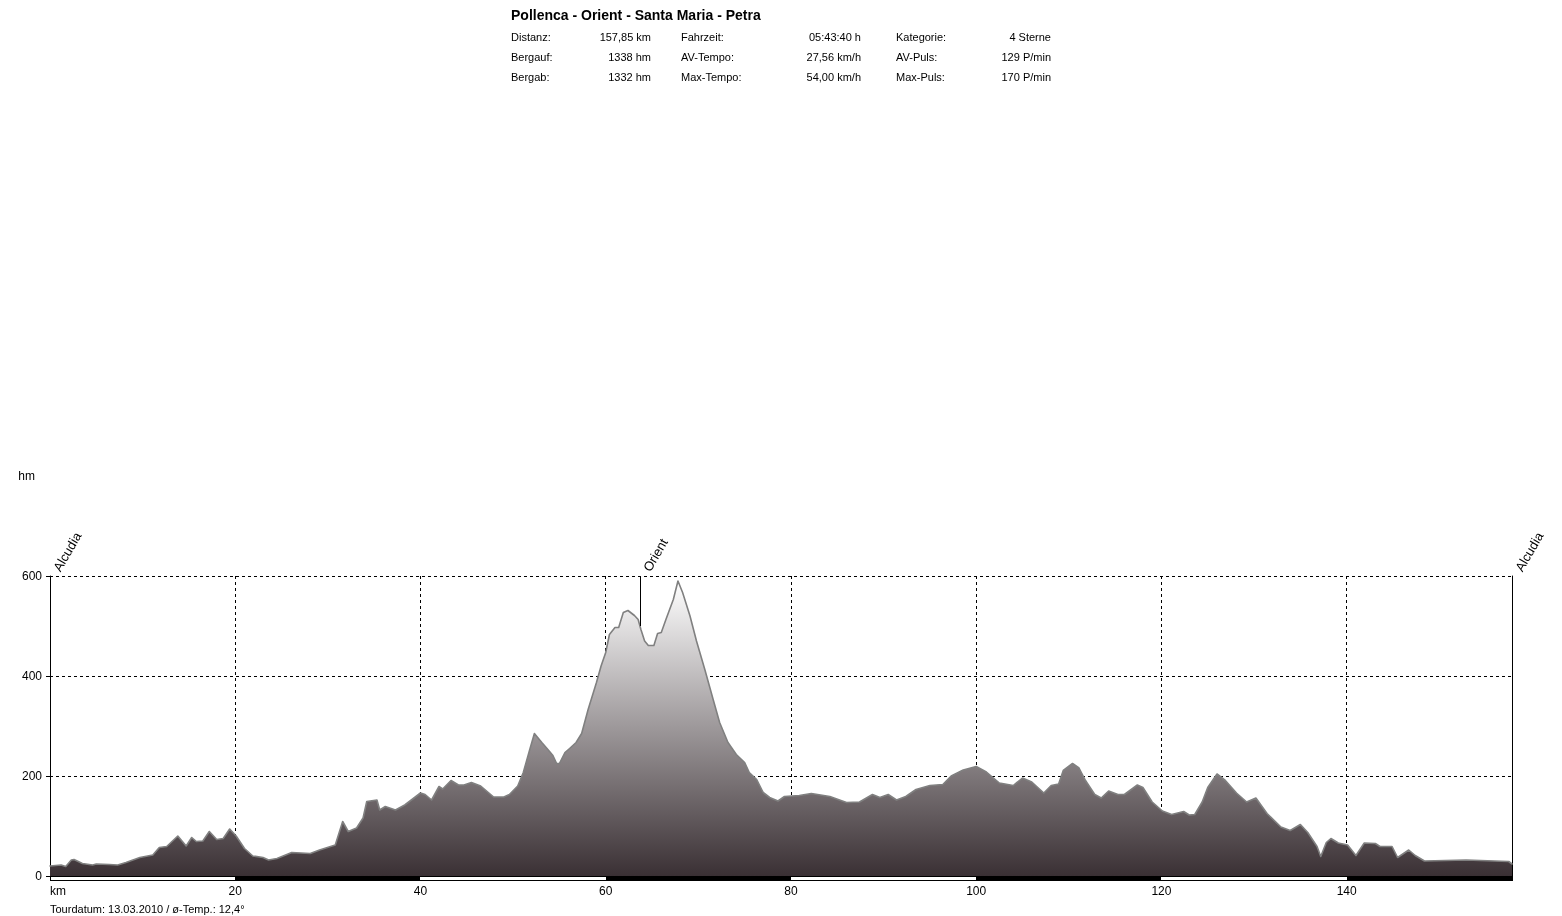 This screenshot has width=1562, height=916. Describe the element at coordinates (1347, 891) in the screenshot. I see `x-tick-label: 140` at that location.